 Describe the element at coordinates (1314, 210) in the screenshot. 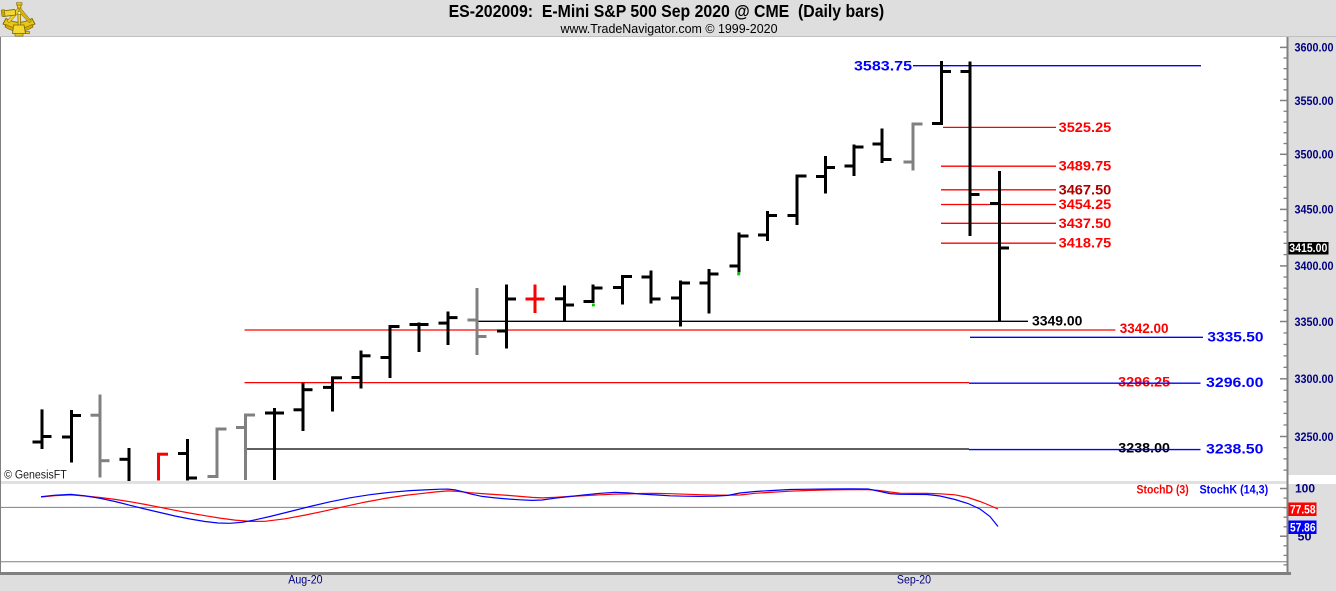

I see `svg-text: 3450.00` at that location.